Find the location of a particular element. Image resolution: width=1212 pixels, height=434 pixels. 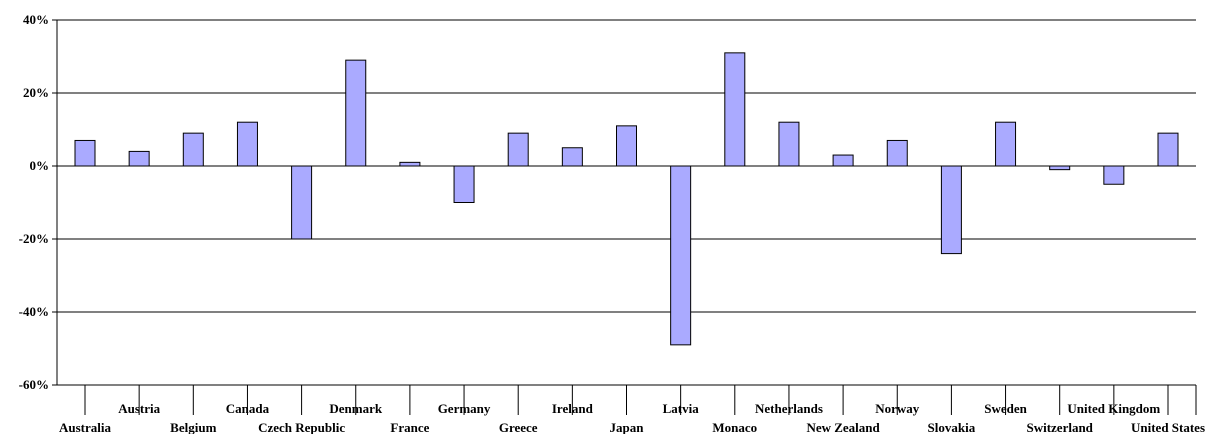

y-tick-label: -20% is located at coordinates (34, 238).